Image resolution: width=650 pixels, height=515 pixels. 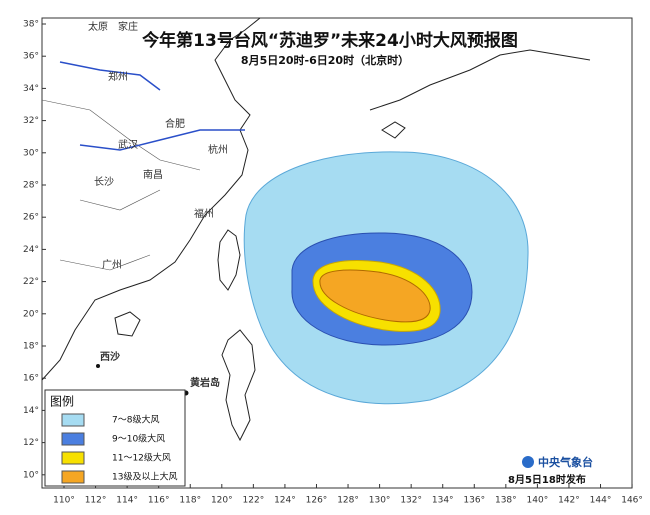 What do you see at coordinates (104, 182) in the screenshot?
I see `place: 长沙` at bounding box center [104, 182].